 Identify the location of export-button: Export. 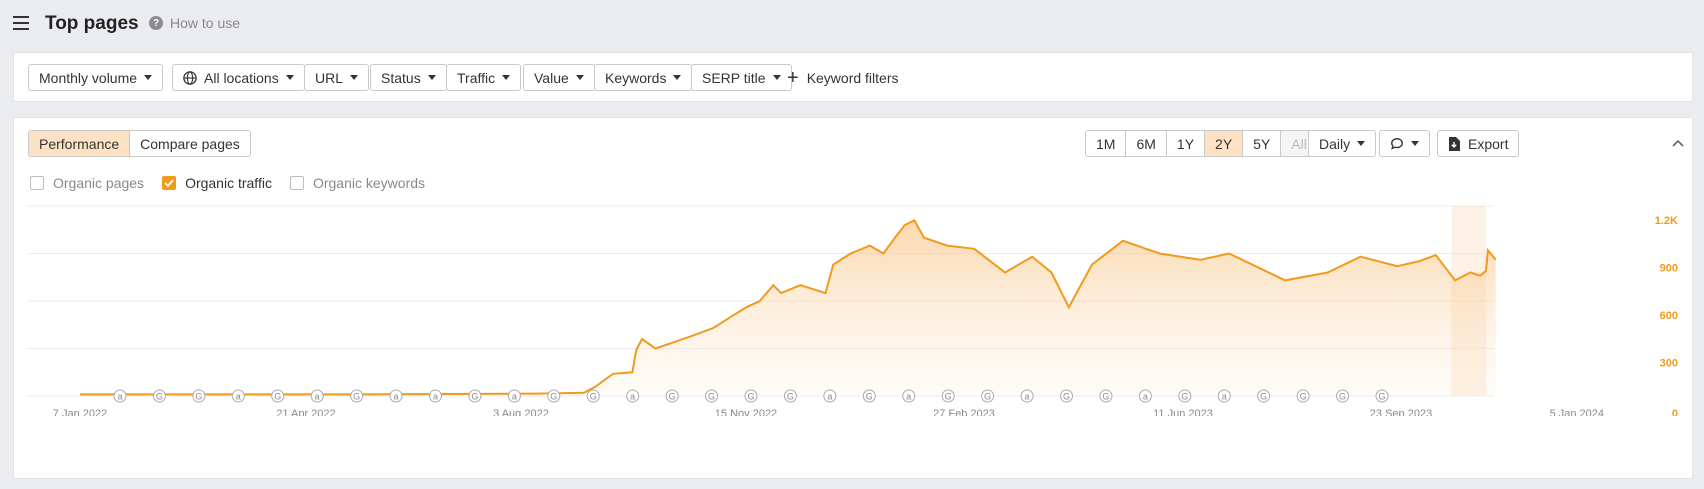
(1478, 143).